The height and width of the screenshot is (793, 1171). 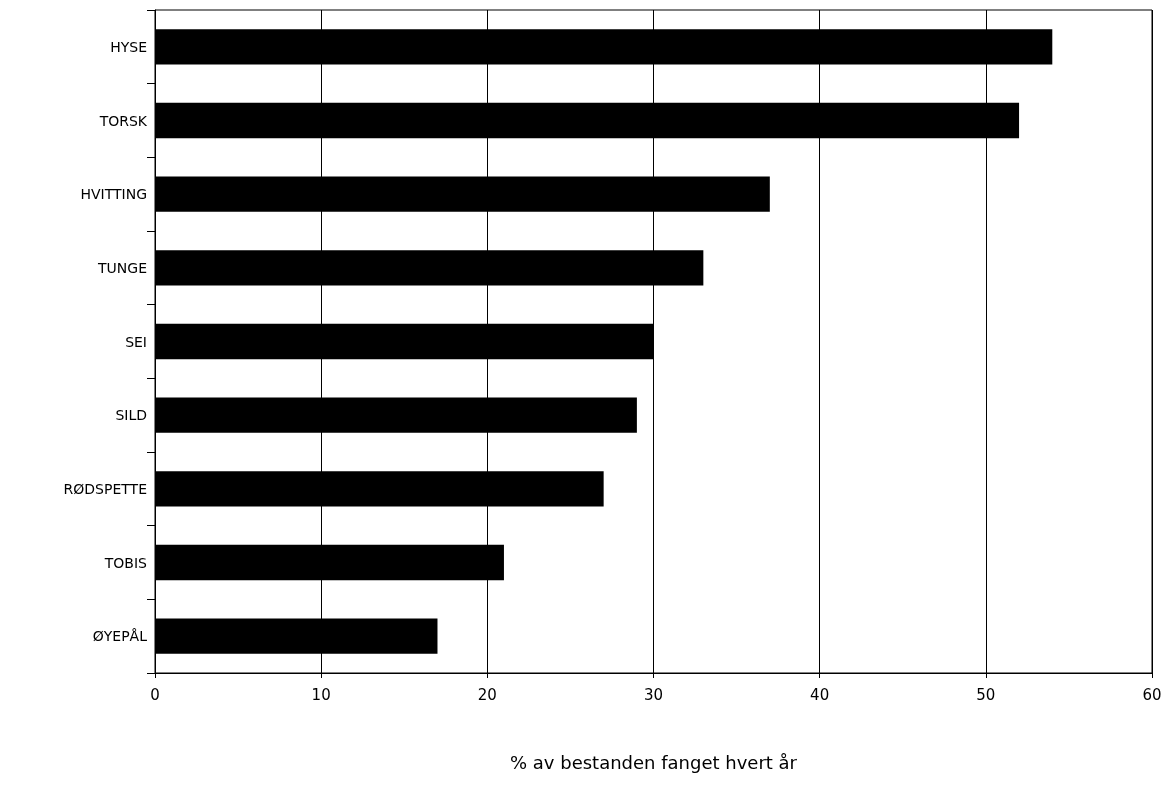 I want to click on x-tick-label: 10, so click(x=321, y=694).